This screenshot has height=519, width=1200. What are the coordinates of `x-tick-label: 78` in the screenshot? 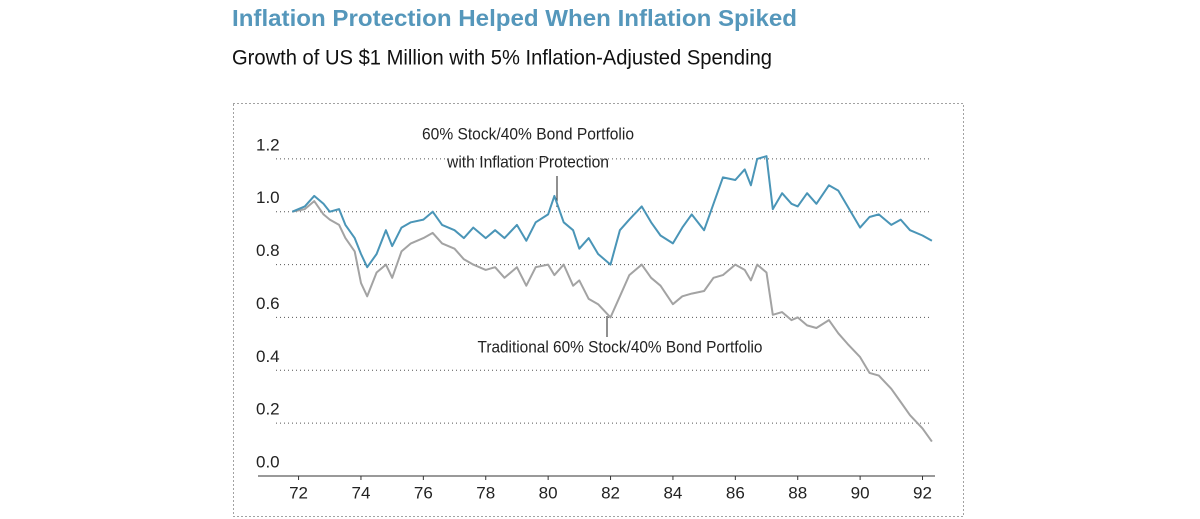 It's located at (485, 492).